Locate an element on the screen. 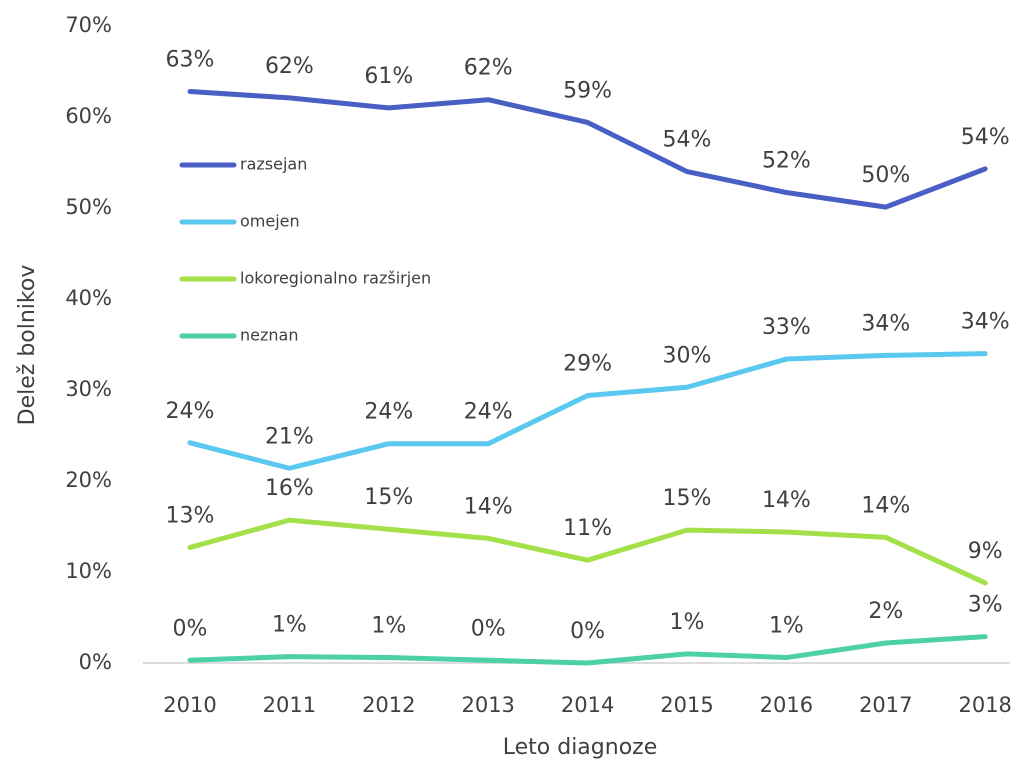 Image resolution: width=1022 pixels, height=768 pixels. x-tick-label: 2013 is located at coordinates (487, 705).